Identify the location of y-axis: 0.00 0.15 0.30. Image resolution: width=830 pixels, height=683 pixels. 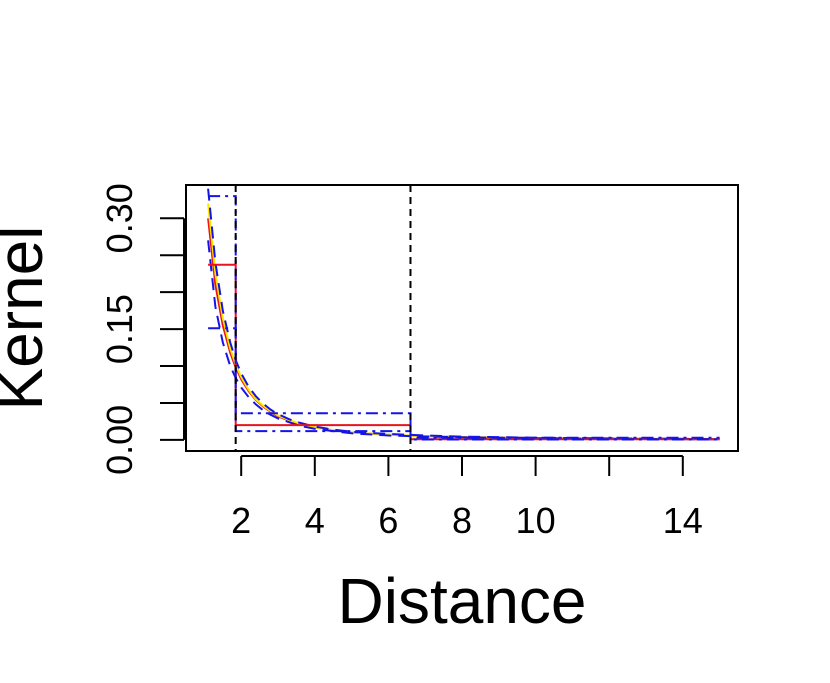
(142, 329).